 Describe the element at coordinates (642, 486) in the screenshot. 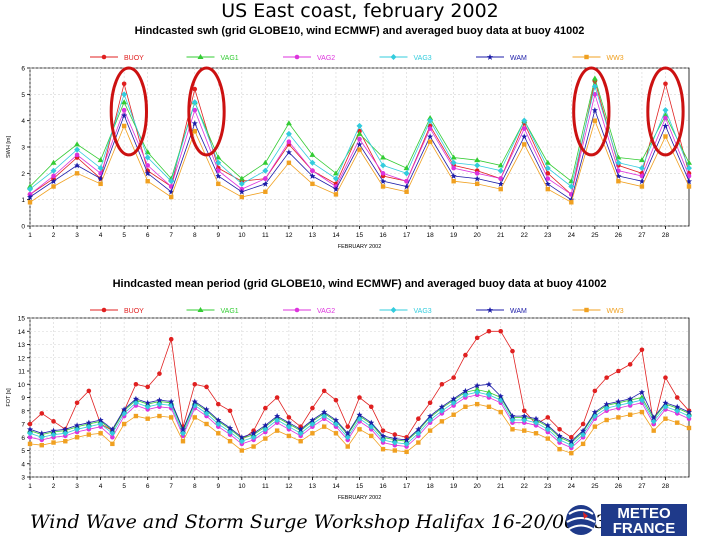

I see `x-tick-label: 27` at that location.